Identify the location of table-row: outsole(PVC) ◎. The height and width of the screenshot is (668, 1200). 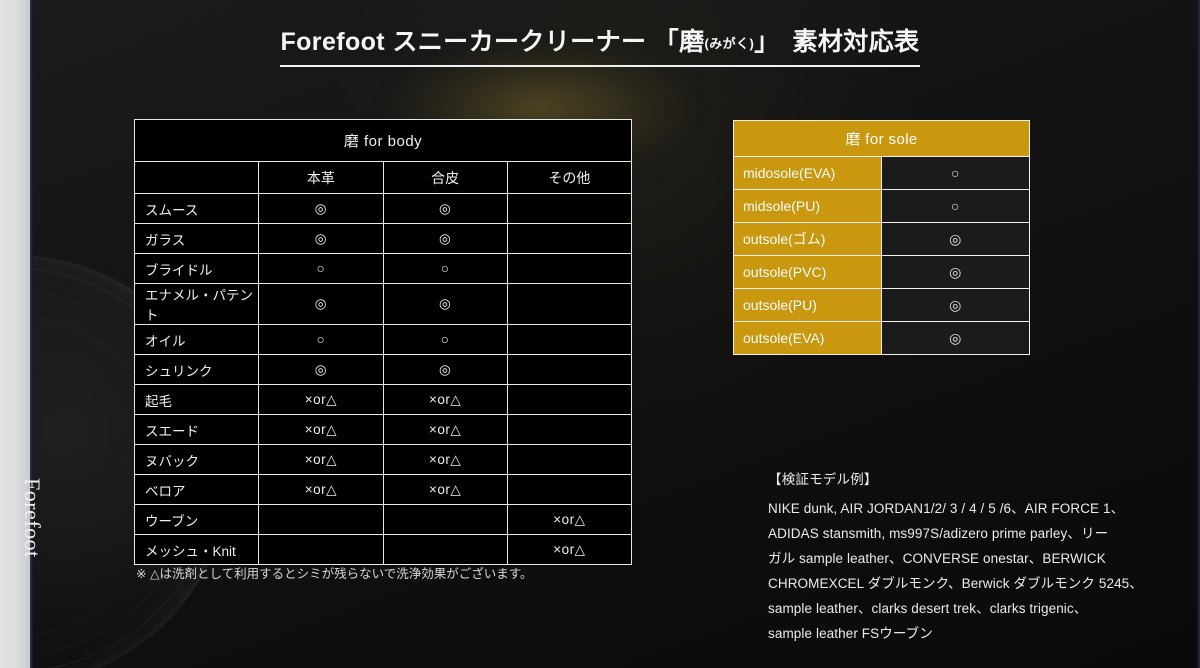
(881, 272).